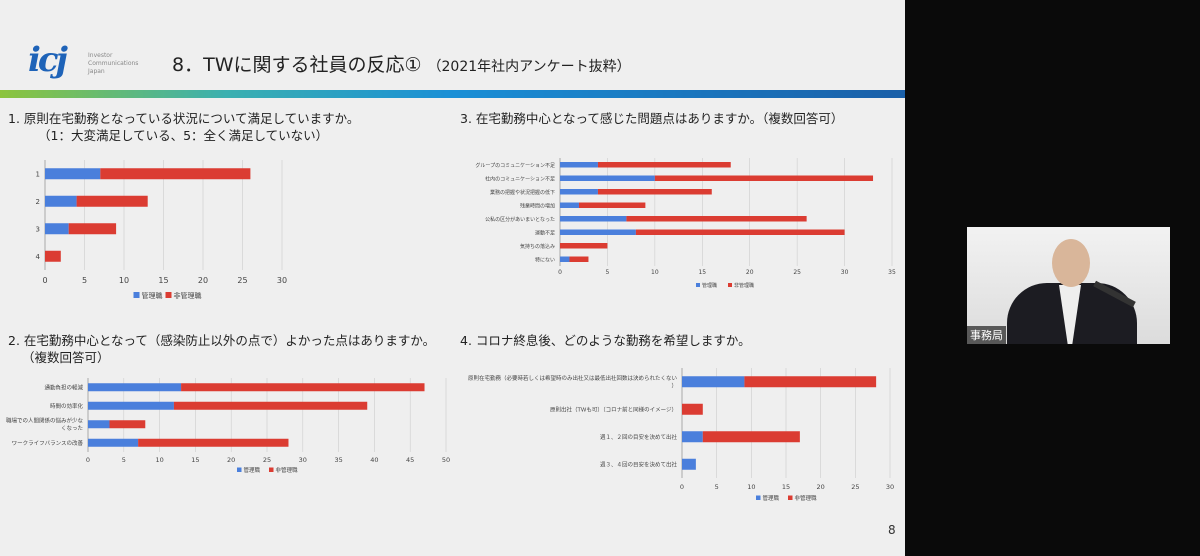 This screenshot has width=1200, height=556. What do you see at coordinates (639, 437) in the screenshot?
I see `category-label: 週１、２回の目安を決めて出社` at bounding box center [639, 437].